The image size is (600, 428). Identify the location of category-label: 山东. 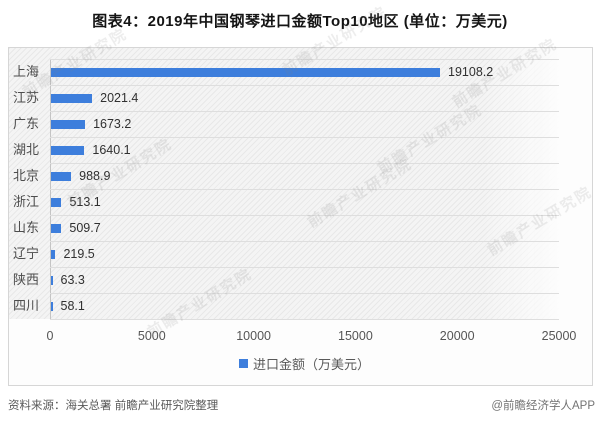
(26, 227).